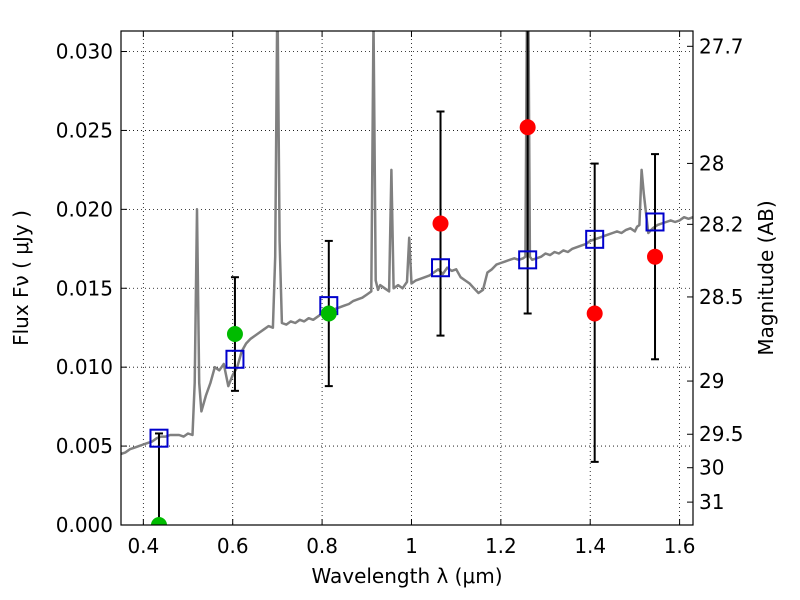  I want to click on y-tick-label: 0.000, so click(84, 525).